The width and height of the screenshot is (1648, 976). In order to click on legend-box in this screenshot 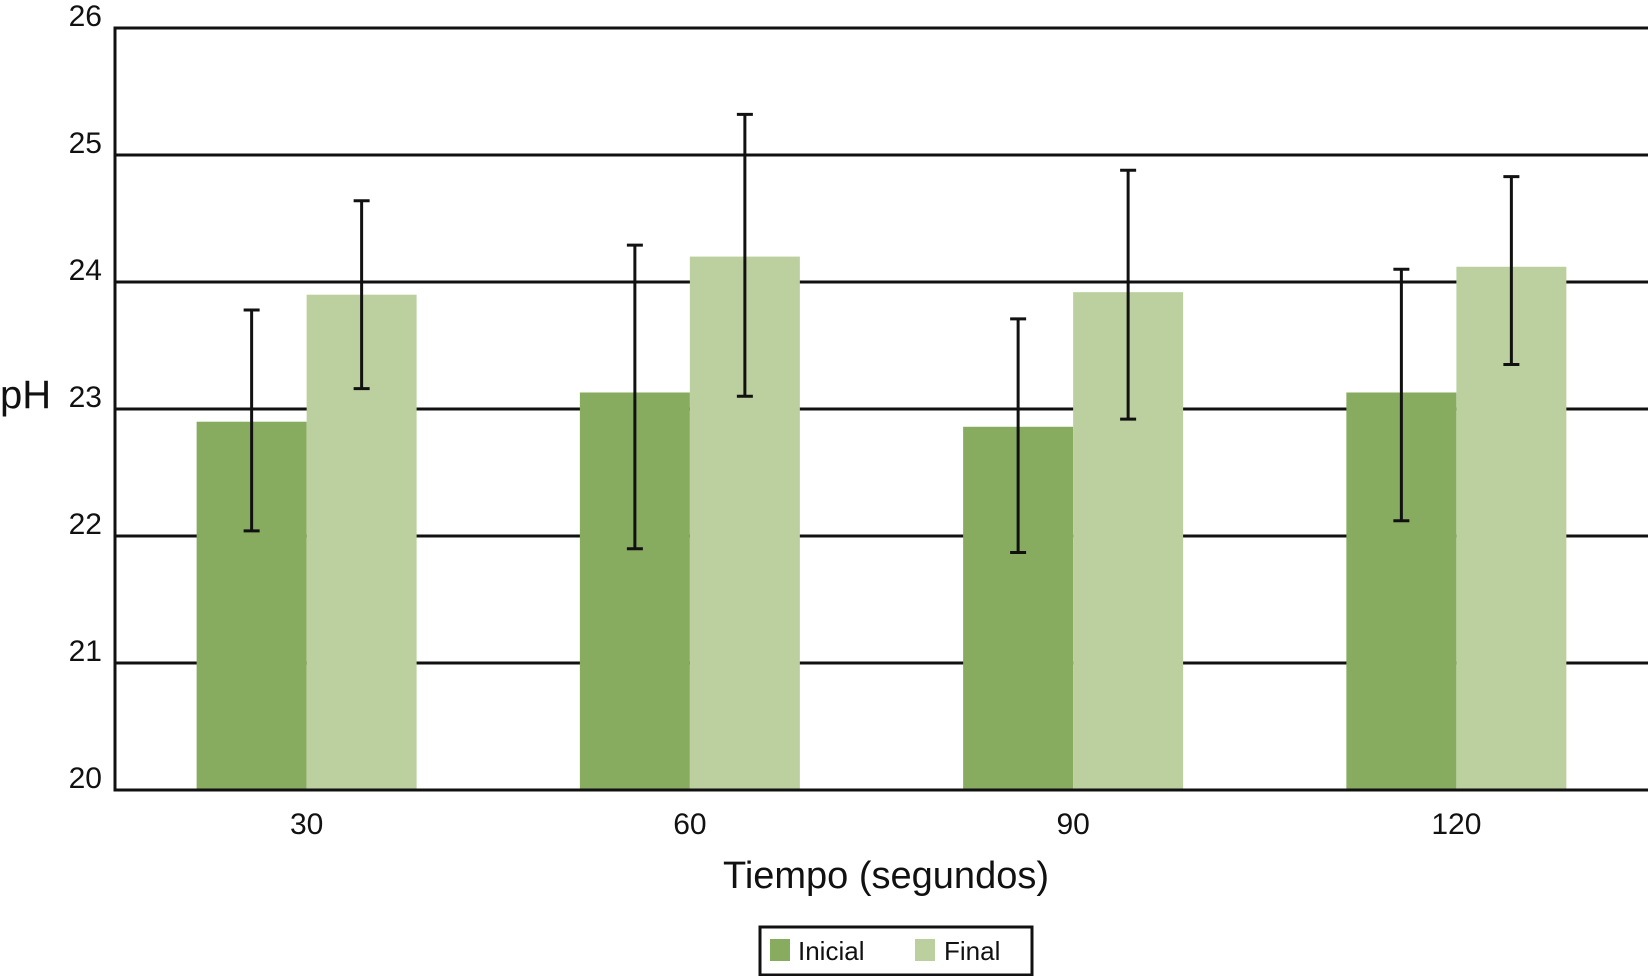, I will do `click(896, 950)`.